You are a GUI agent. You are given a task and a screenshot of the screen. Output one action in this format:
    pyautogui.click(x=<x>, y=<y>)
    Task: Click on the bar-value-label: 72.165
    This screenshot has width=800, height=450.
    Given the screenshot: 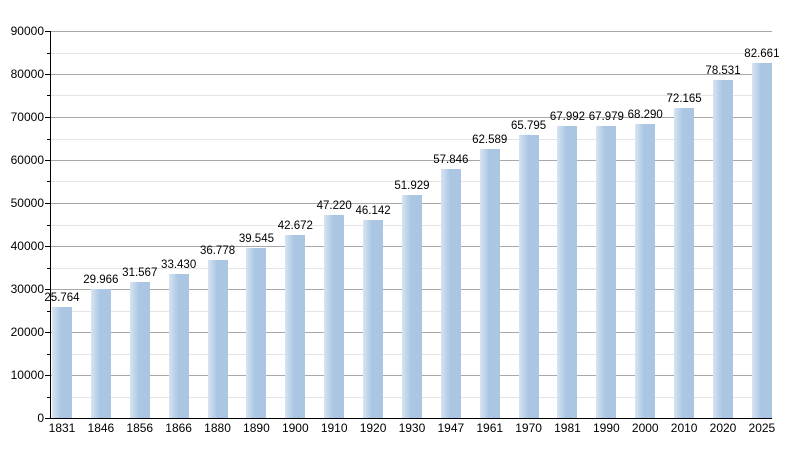 What is the action you would take?
    pyautogui.click(x=684, y=99)
    